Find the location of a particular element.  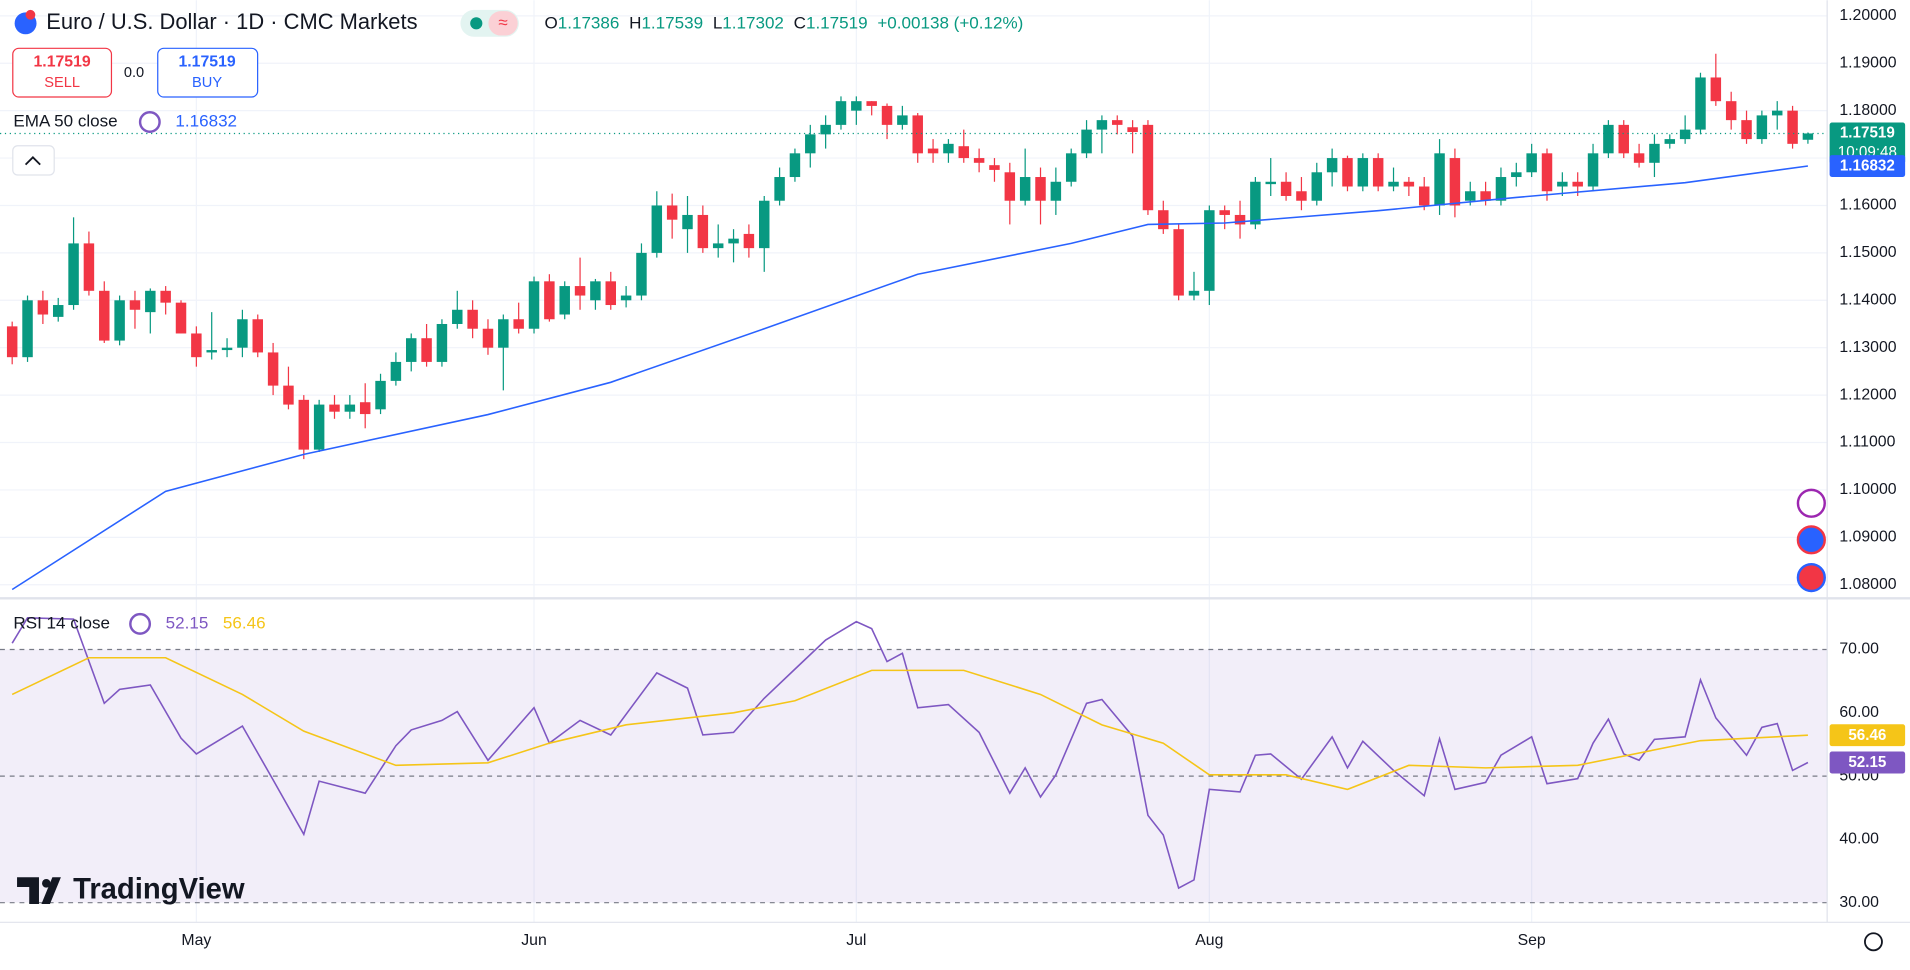

series-price-tag: 1.16832 is located at coordinates (1867, 166).